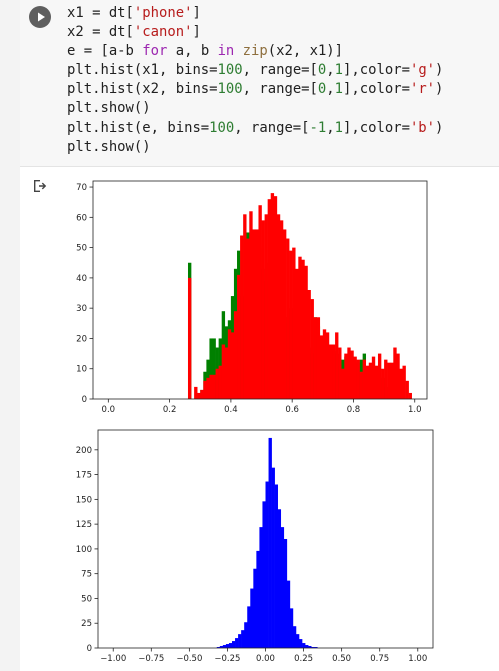 Image resolution: width=499 pixels, height=671 pixels. I want to click on code-token: plt.show(), so click(109, 108).